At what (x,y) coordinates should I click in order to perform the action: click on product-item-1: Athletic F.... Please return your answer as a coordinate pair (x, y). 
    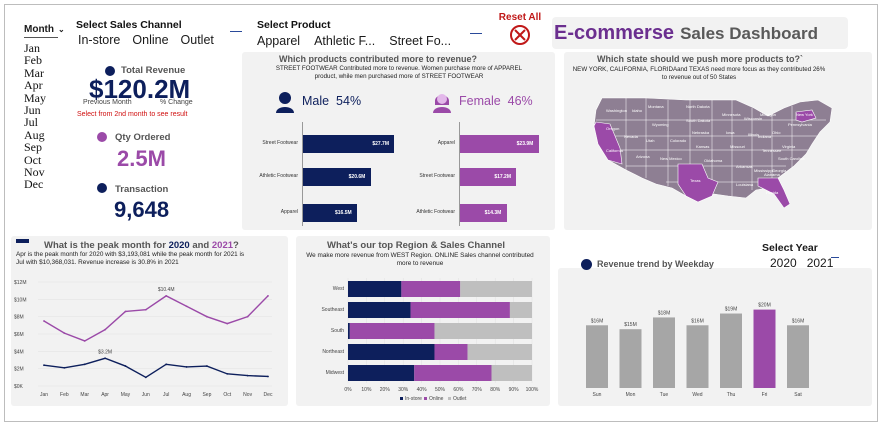
    Looking at the image, I should click on (345, 41).